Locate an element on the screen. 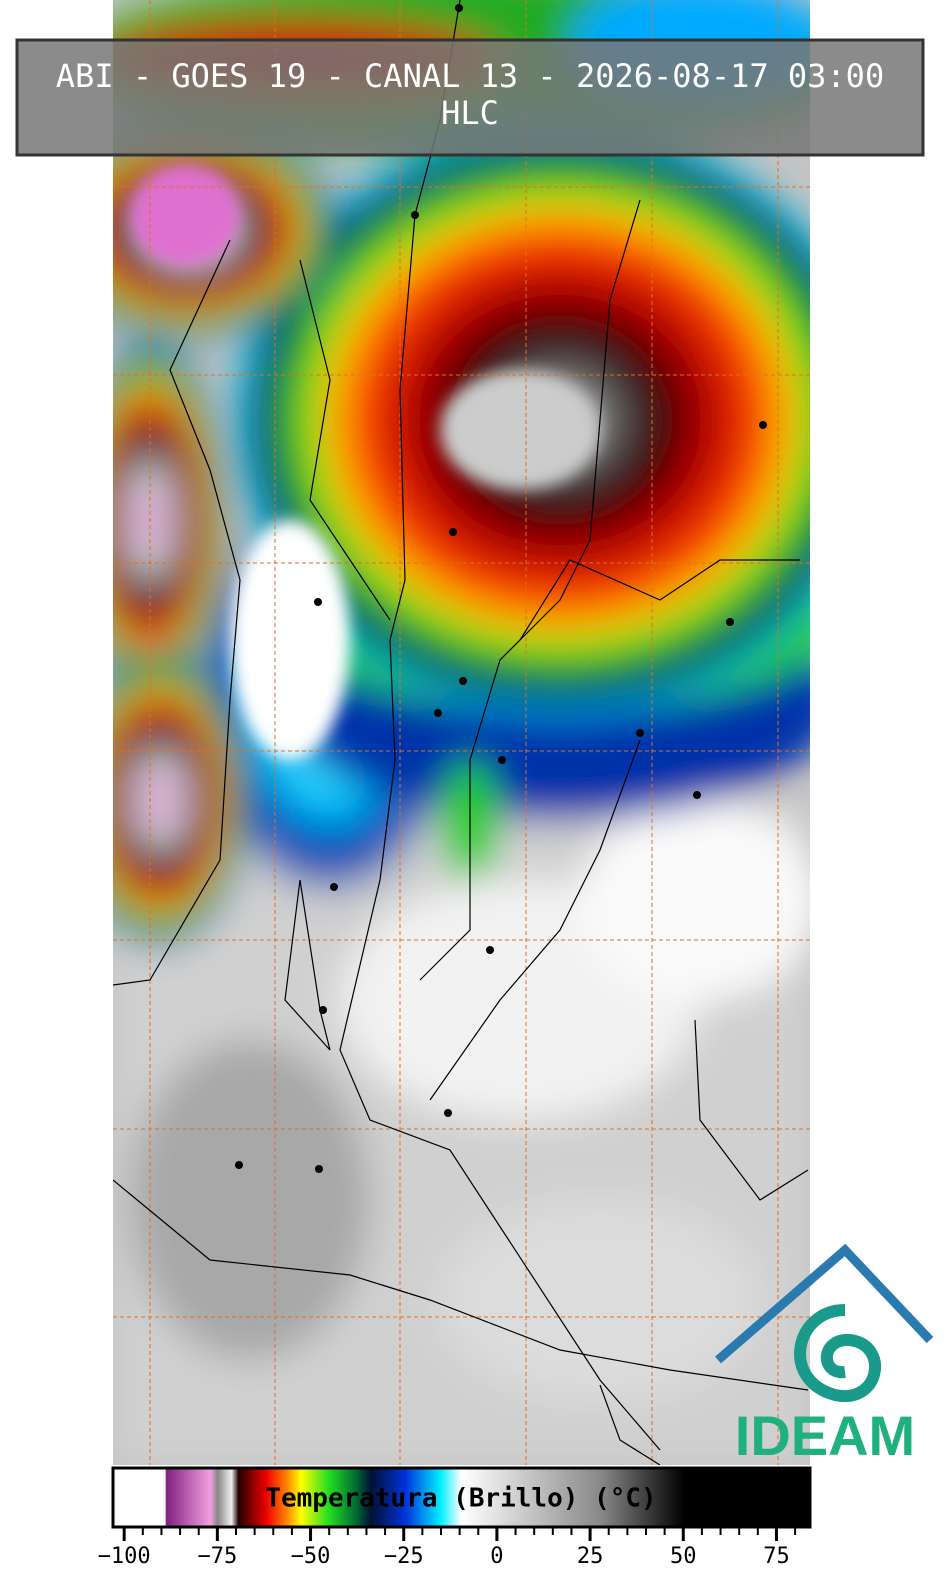  colorbar-tick-label: −25 is located at coordinates (404, 1556).